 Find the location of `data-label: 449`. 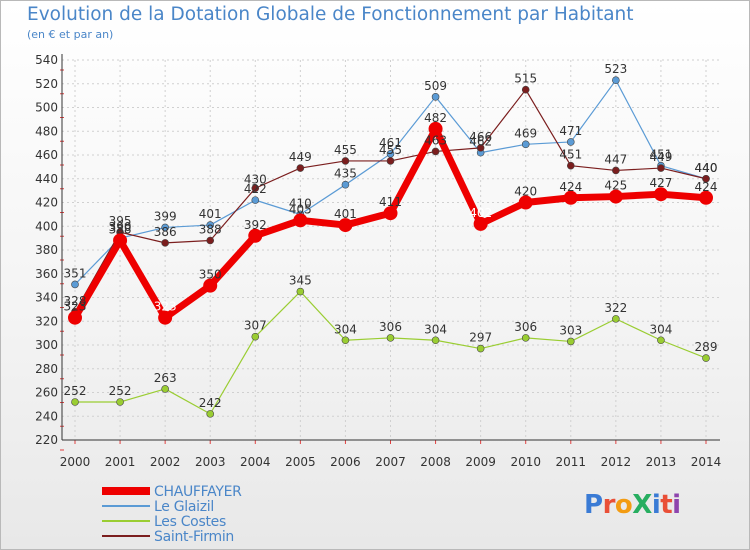

data-label: 449 is located at coordinates (660, 157).